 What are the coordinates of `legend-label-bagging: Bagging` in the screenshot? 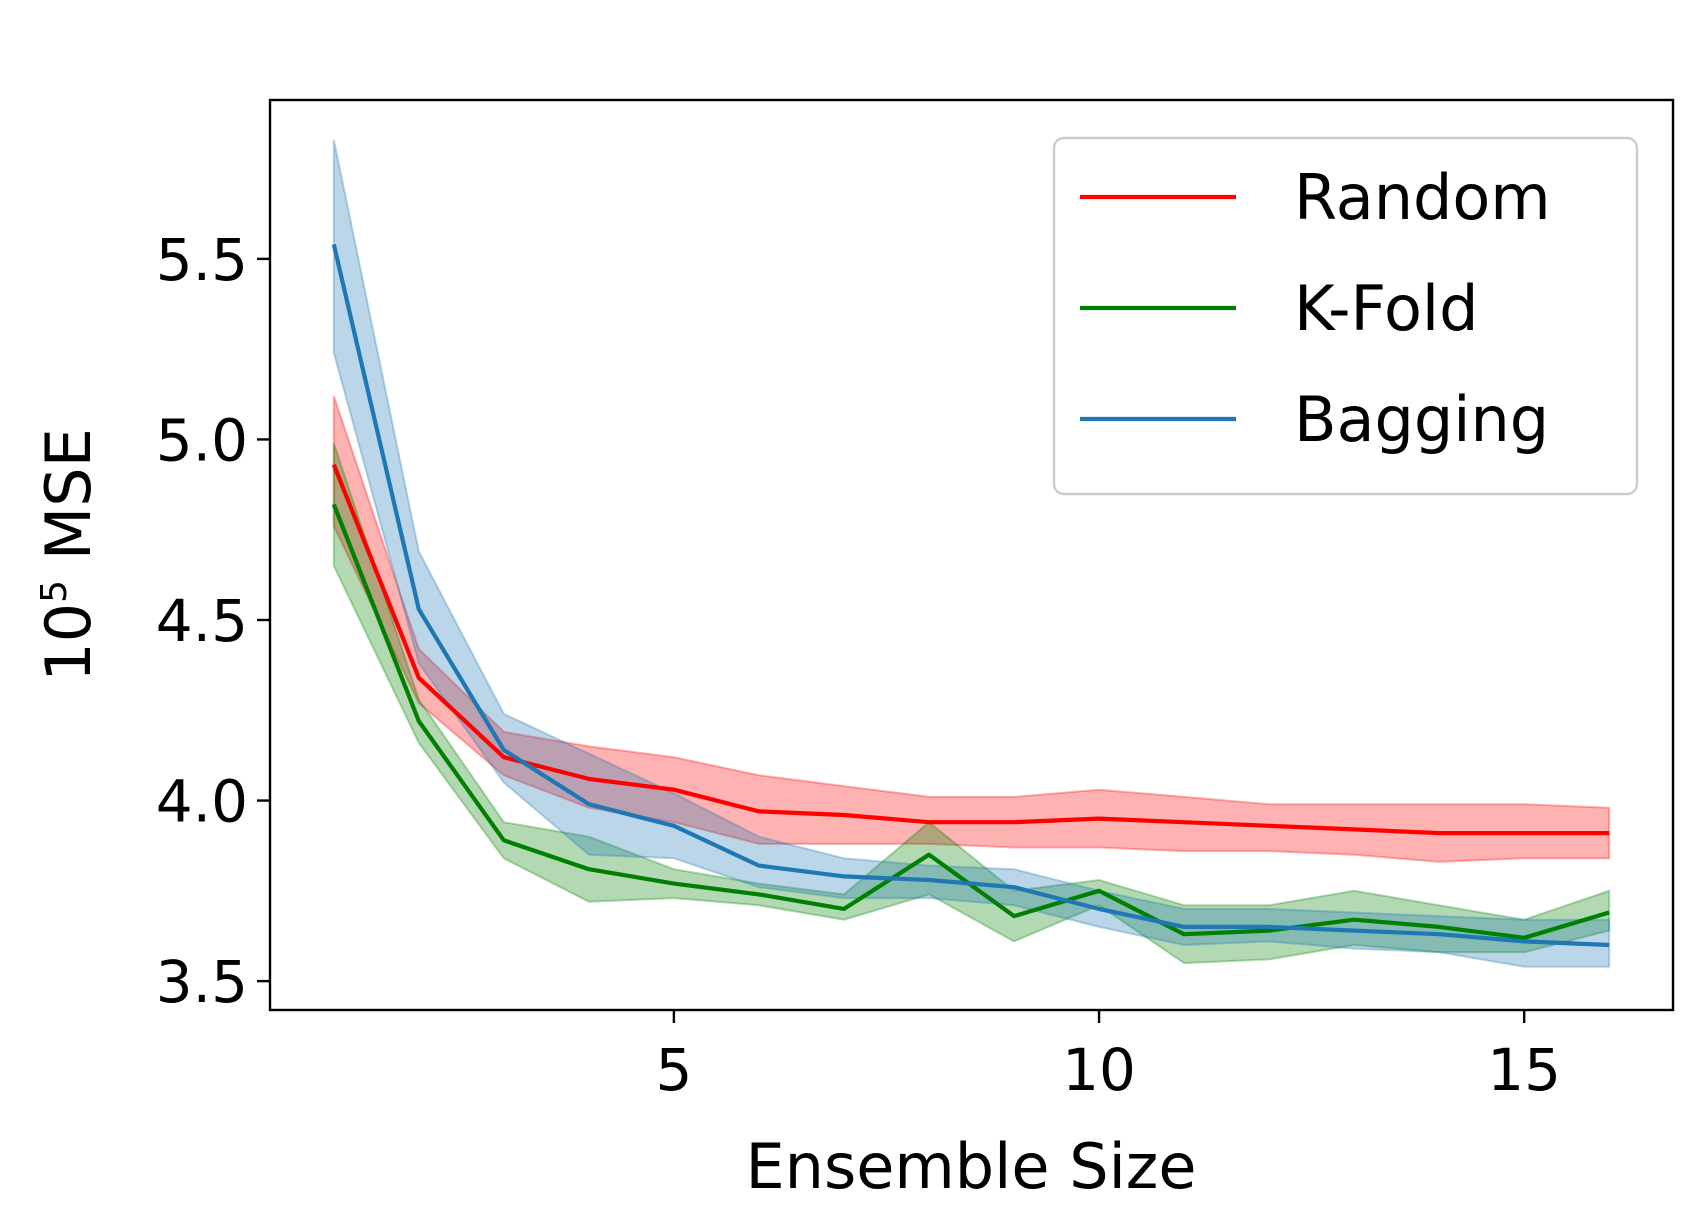 It's located at (1421, 419).